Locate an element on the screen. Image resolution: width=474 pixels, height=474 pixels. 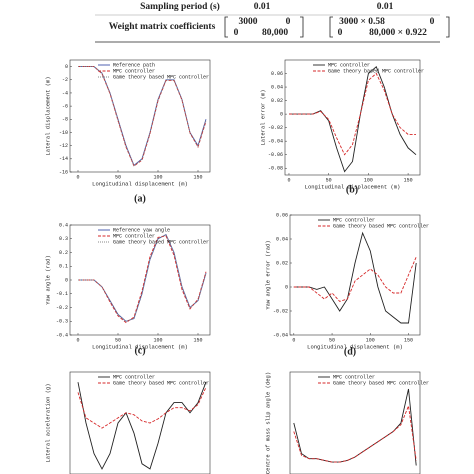
y-axis-label: Lateral acceleration (g) is located at coordinates (47, 422).